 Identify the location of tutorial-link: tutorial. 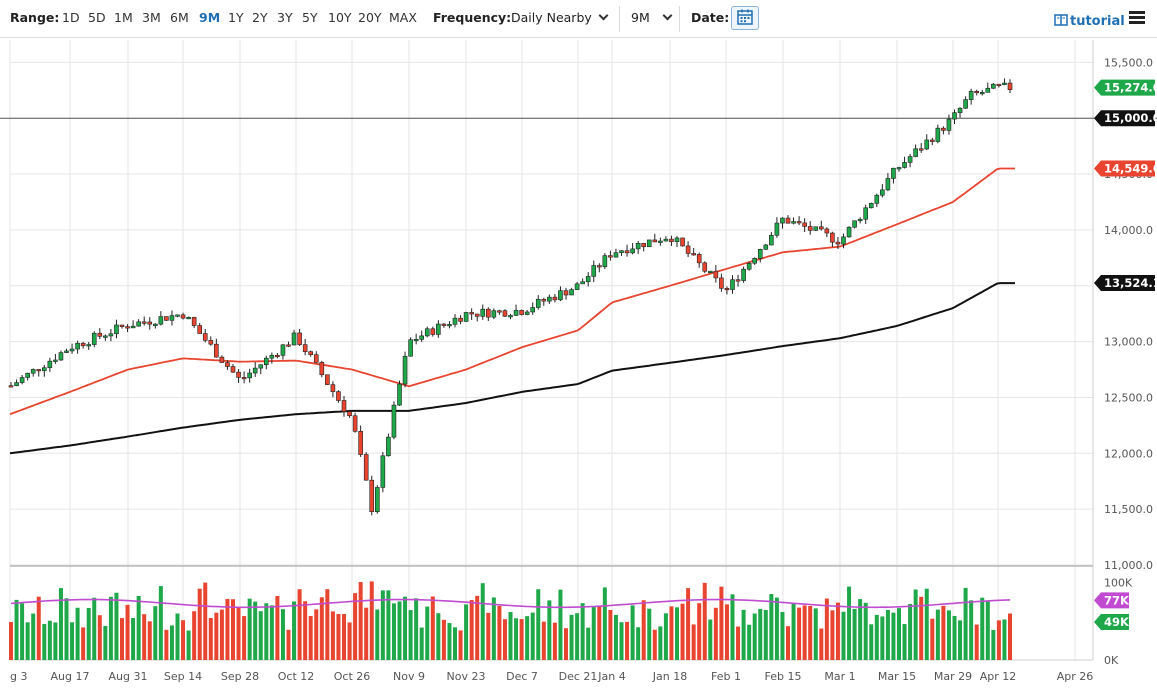
(1089, 21).